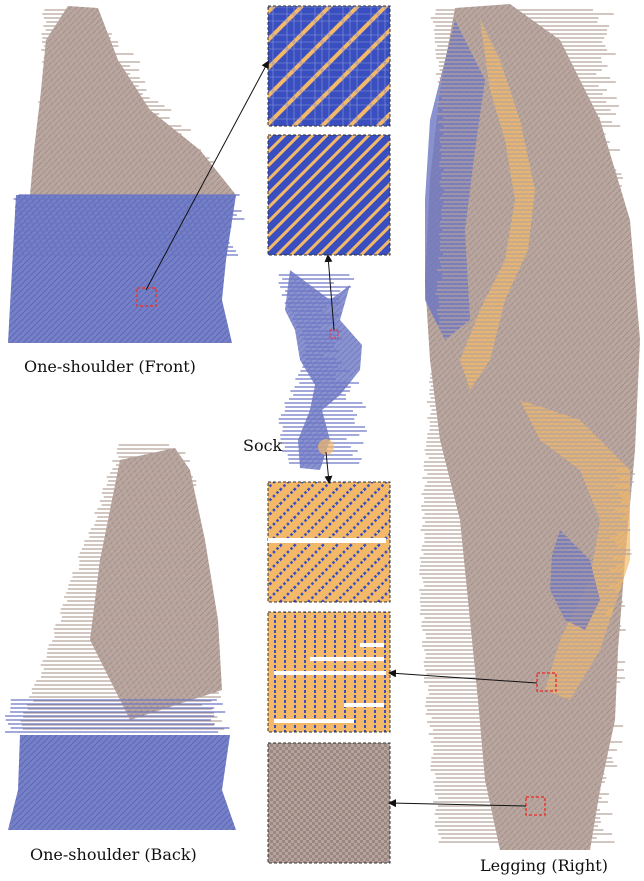  I want to click on back-blue-region, so click(122, 782).